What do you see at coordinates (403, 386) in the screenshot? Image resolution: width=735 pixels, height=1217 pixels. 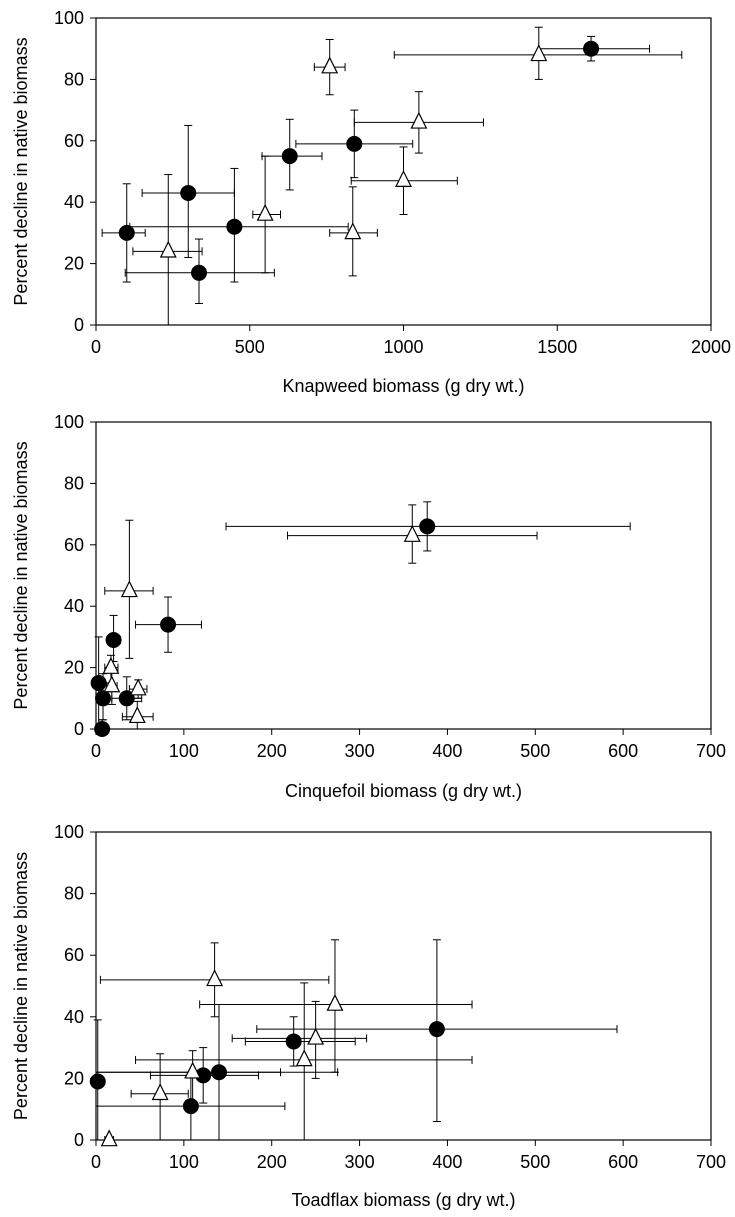 I see `x-axis-label: Knapweed biomass (g dry wt.)` at bounding box center [403, 386].